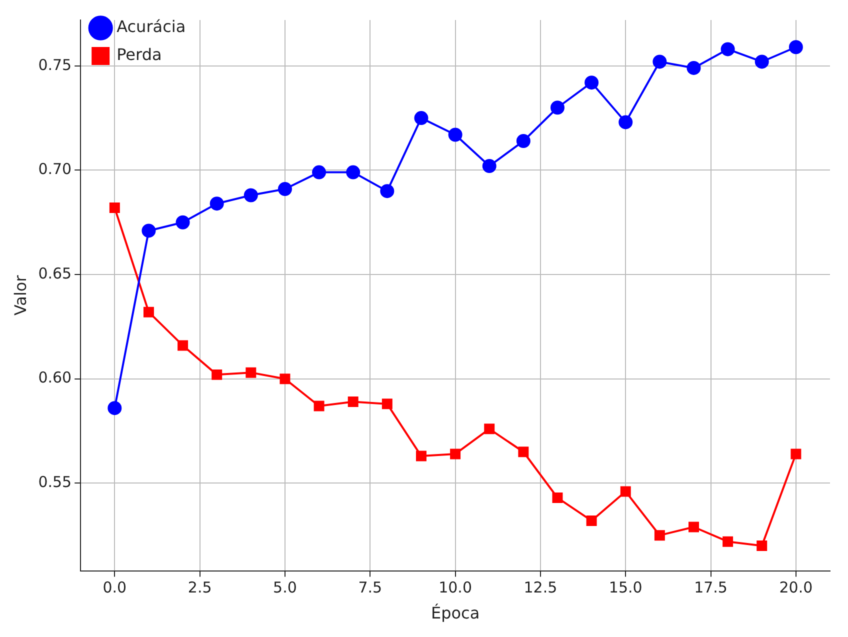 This screenshot has height=637, width=848. What do you see at coordinates (200, 587) in the screenshot?
I see `x-tick-label: 2.5` at bounding box center [200, 587].